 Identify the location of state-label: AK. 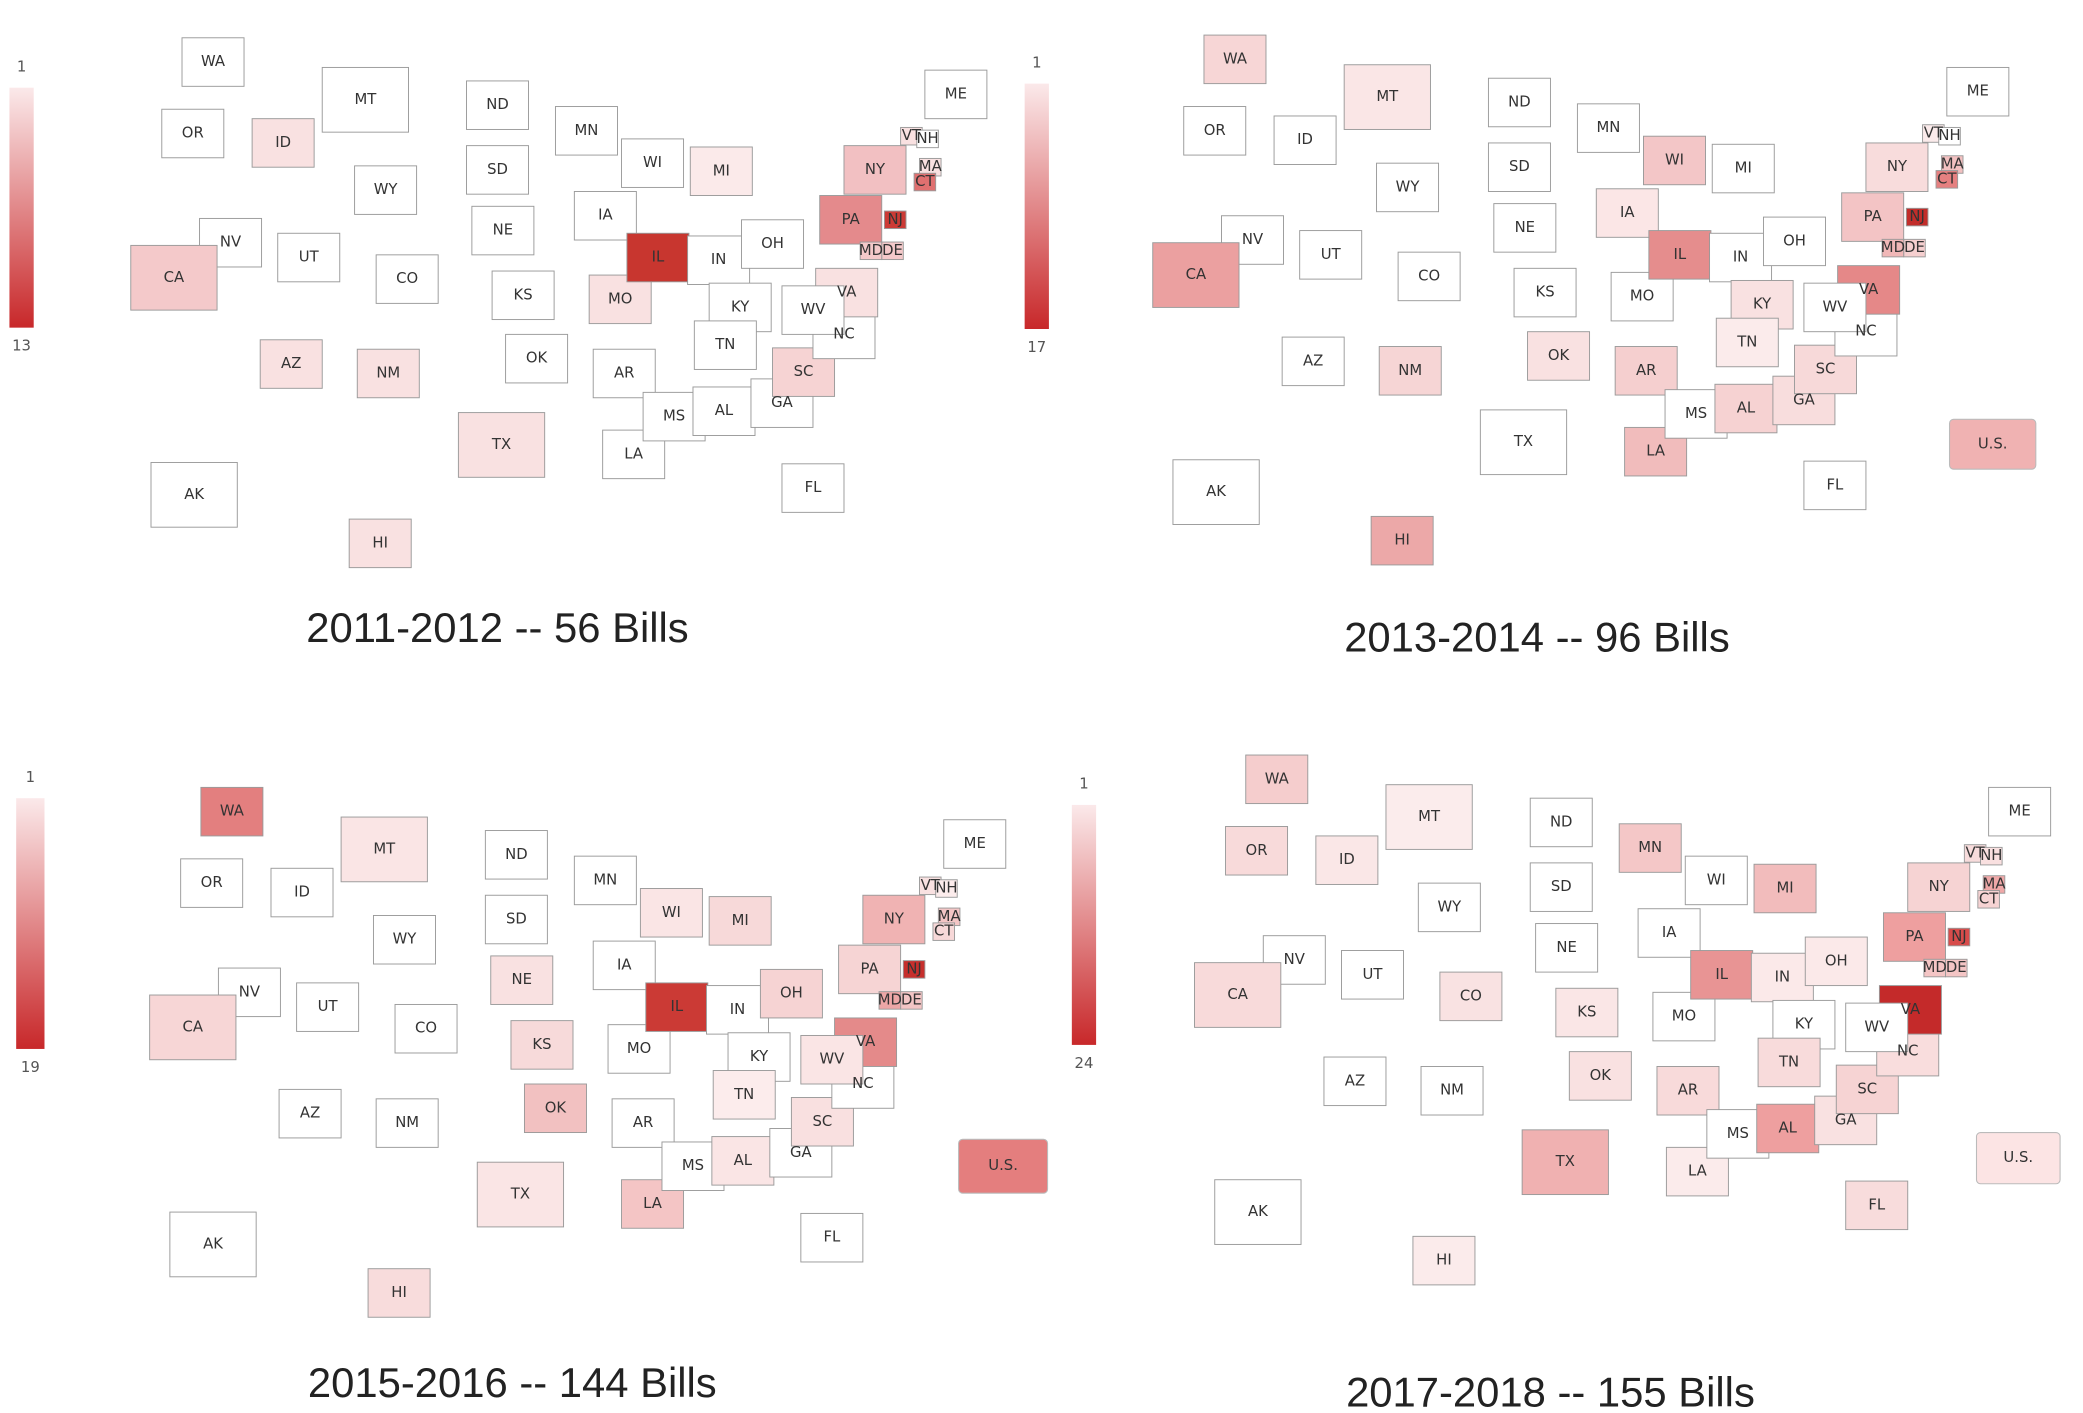
(1216, 491).